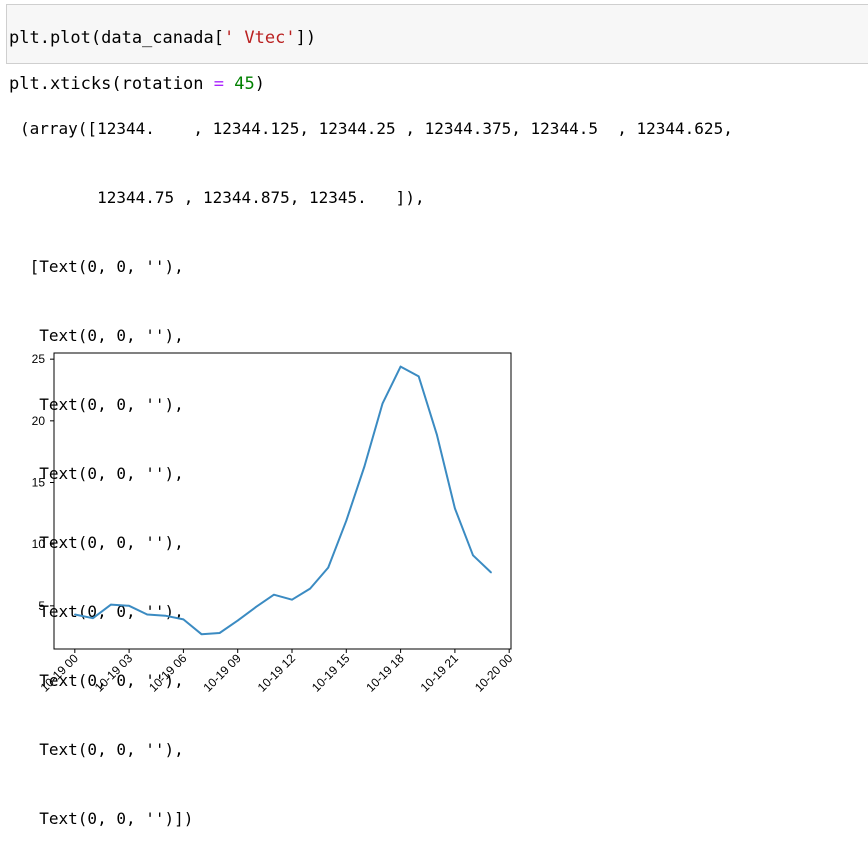 The width and height of the screenshot is (868, 853). Describe the element at coordinates (163, 38) in the screenshot. I see `code-line-1: plt.plot(data_canada[' Vtec'])` at that location.